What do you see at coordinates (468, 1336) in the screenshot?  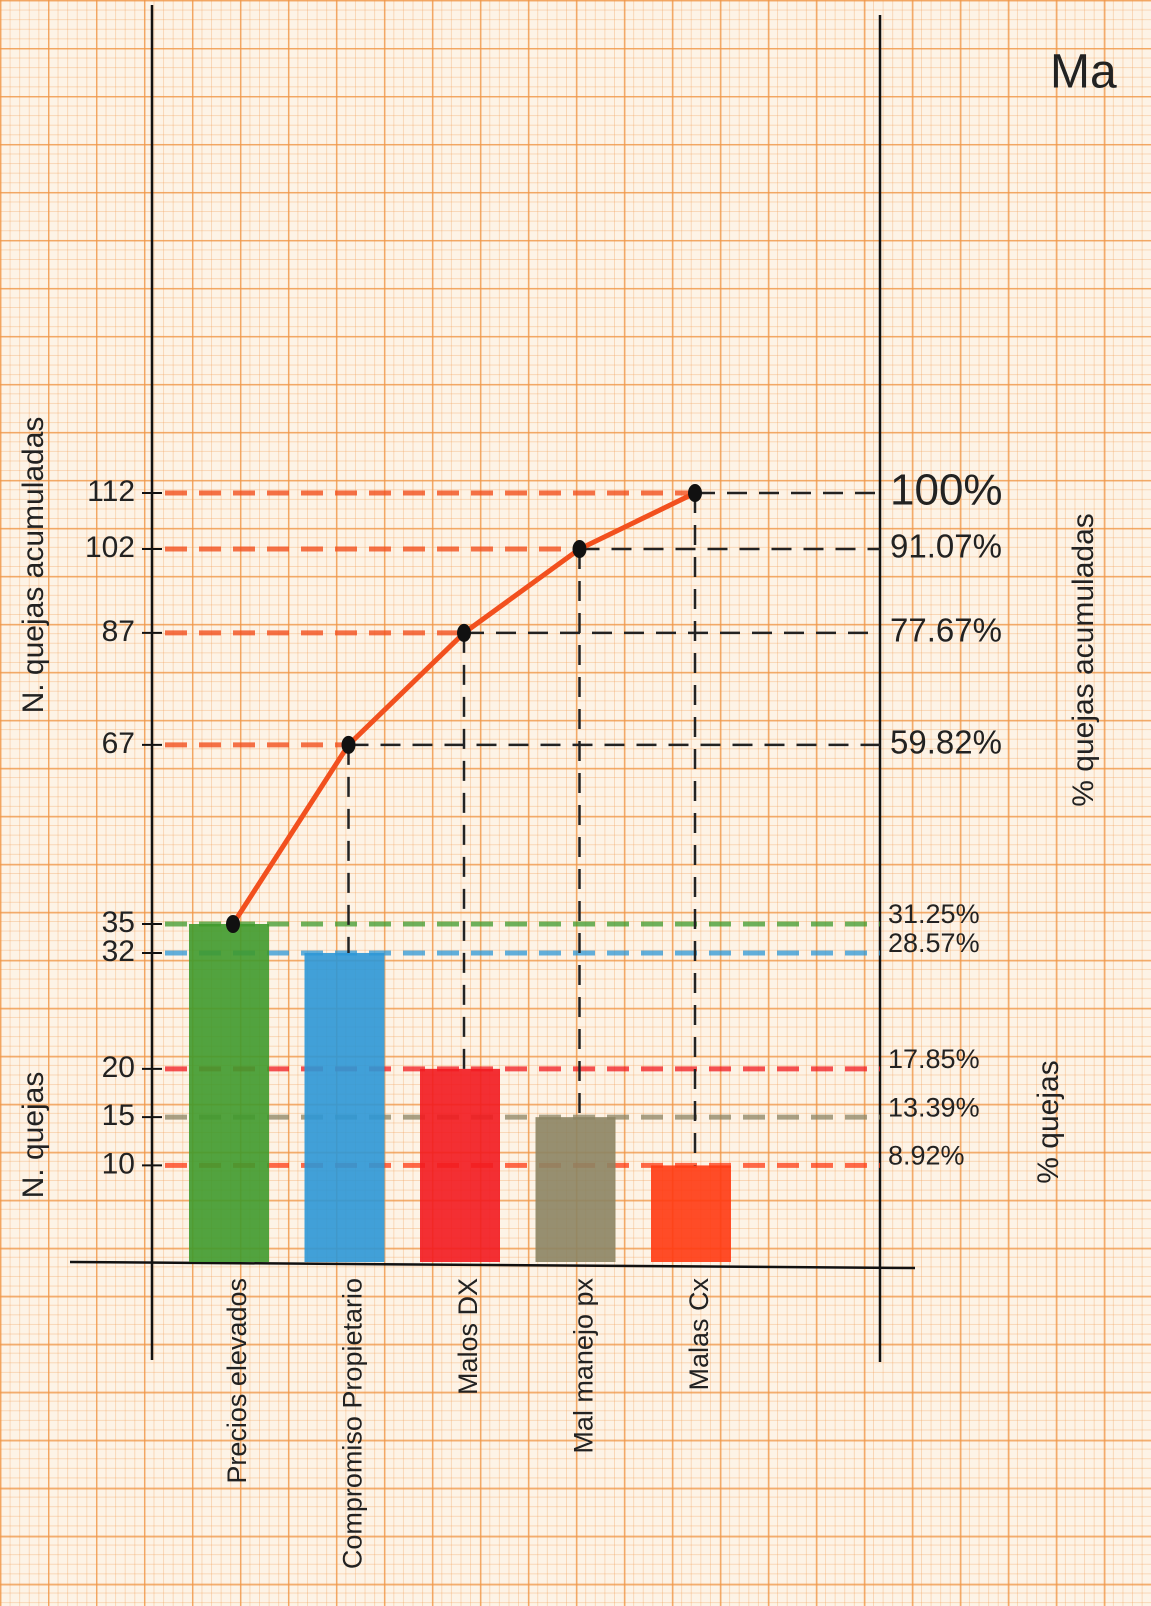 I see `x-tick-label: Malos DX` at bounding box center [468, 1336].